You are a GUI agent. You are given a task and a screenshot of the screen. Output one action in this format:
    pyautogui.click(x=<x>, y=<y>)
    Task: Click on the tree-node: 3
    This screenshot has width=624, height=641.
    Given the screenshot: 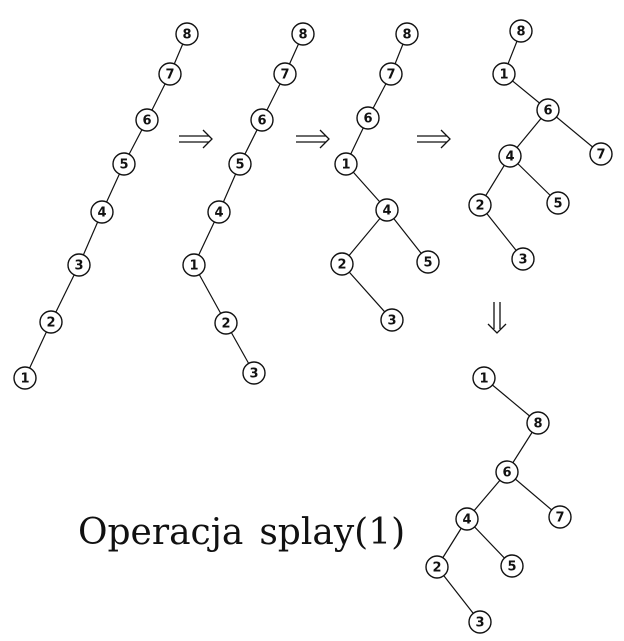 What is the action you would take?
    pyautogui.click(x=523, y=259)
    